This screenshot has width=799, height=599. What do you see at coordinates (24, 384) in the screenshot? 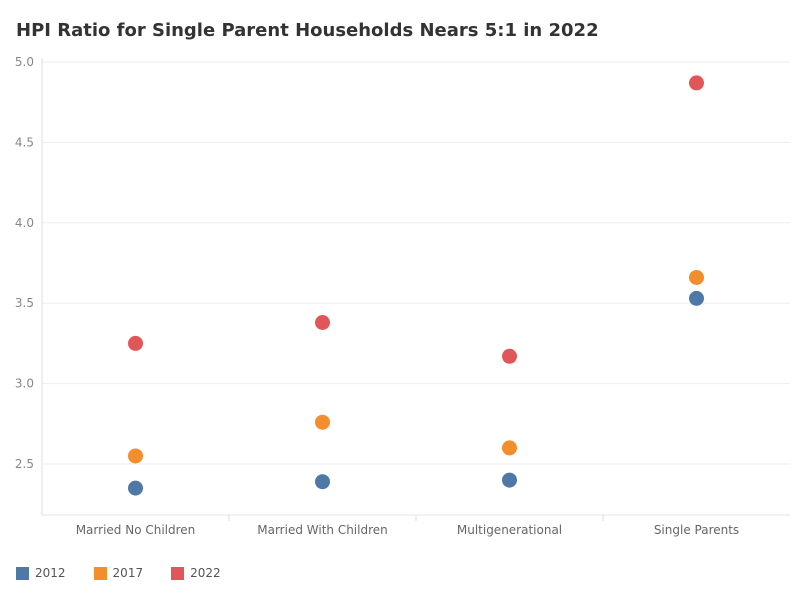
I see `y-tick-label: 3.0` at bounding box center [24, 384].